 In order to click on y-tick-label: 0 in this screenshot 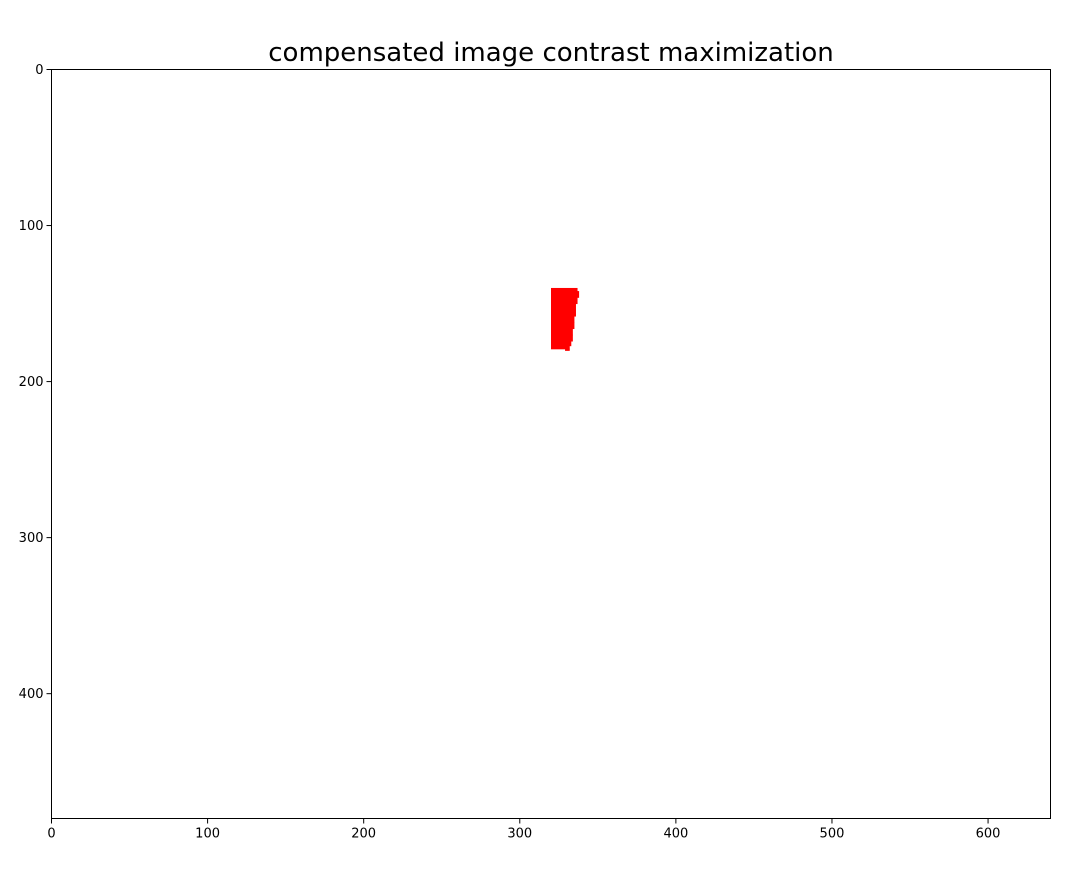, I will do `click(39, 70)`.